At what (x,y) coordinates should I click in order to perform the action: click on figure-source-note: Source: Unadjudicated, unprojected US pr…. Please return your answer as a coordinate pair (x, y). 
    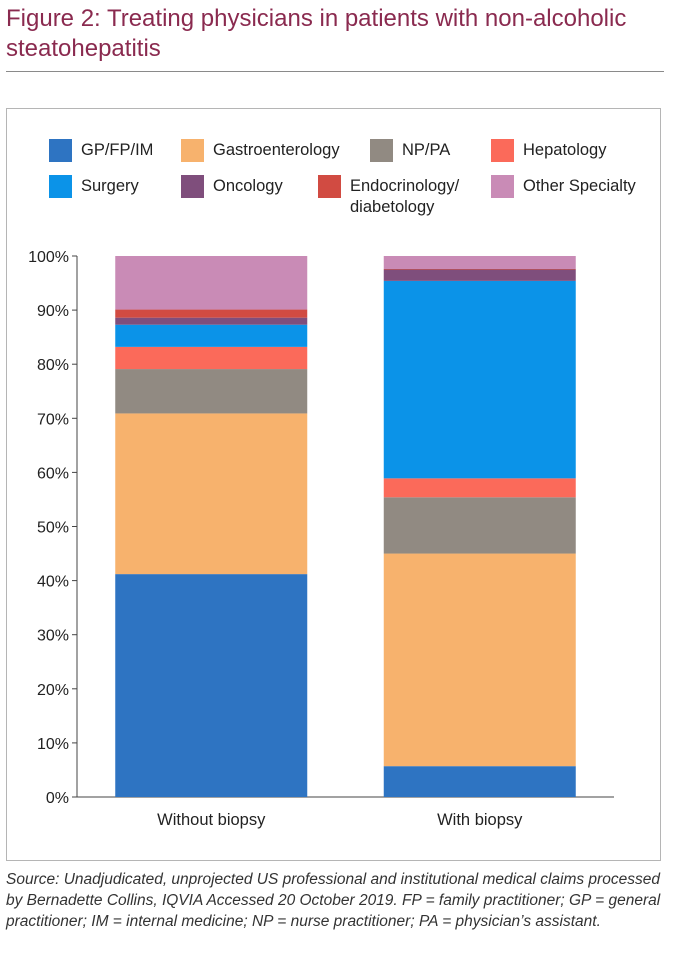
    Looking at the image, I should click on (333, 900).